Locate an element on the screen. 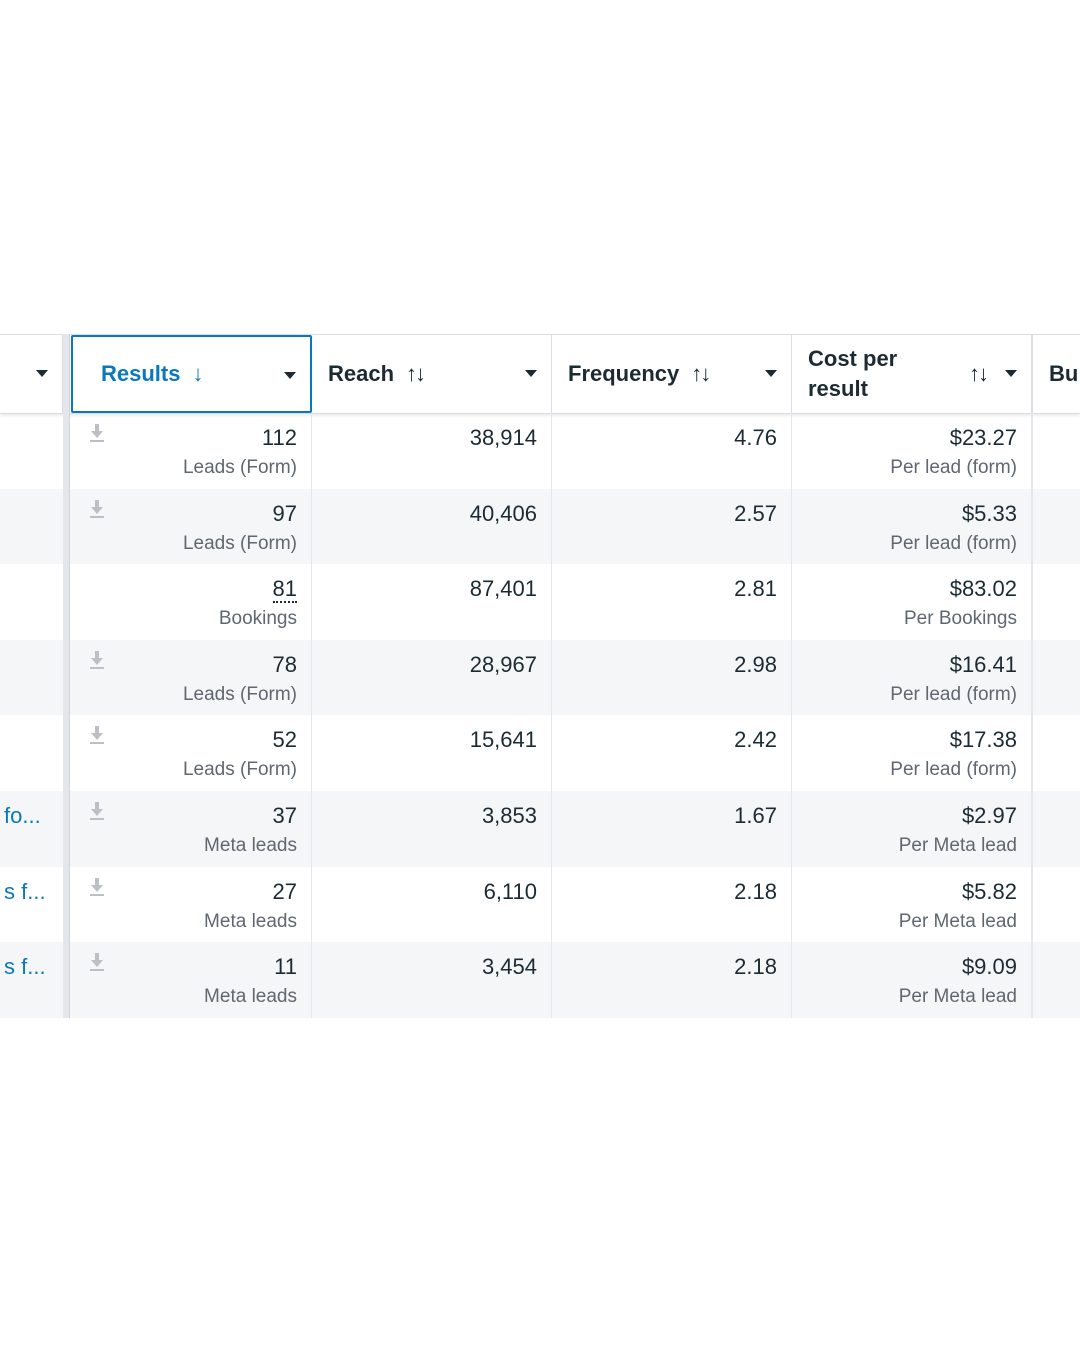 This screenshot has width=1080, height=1350. results-cell: 52 Leads (Form) is located at coordinates (191, 753).